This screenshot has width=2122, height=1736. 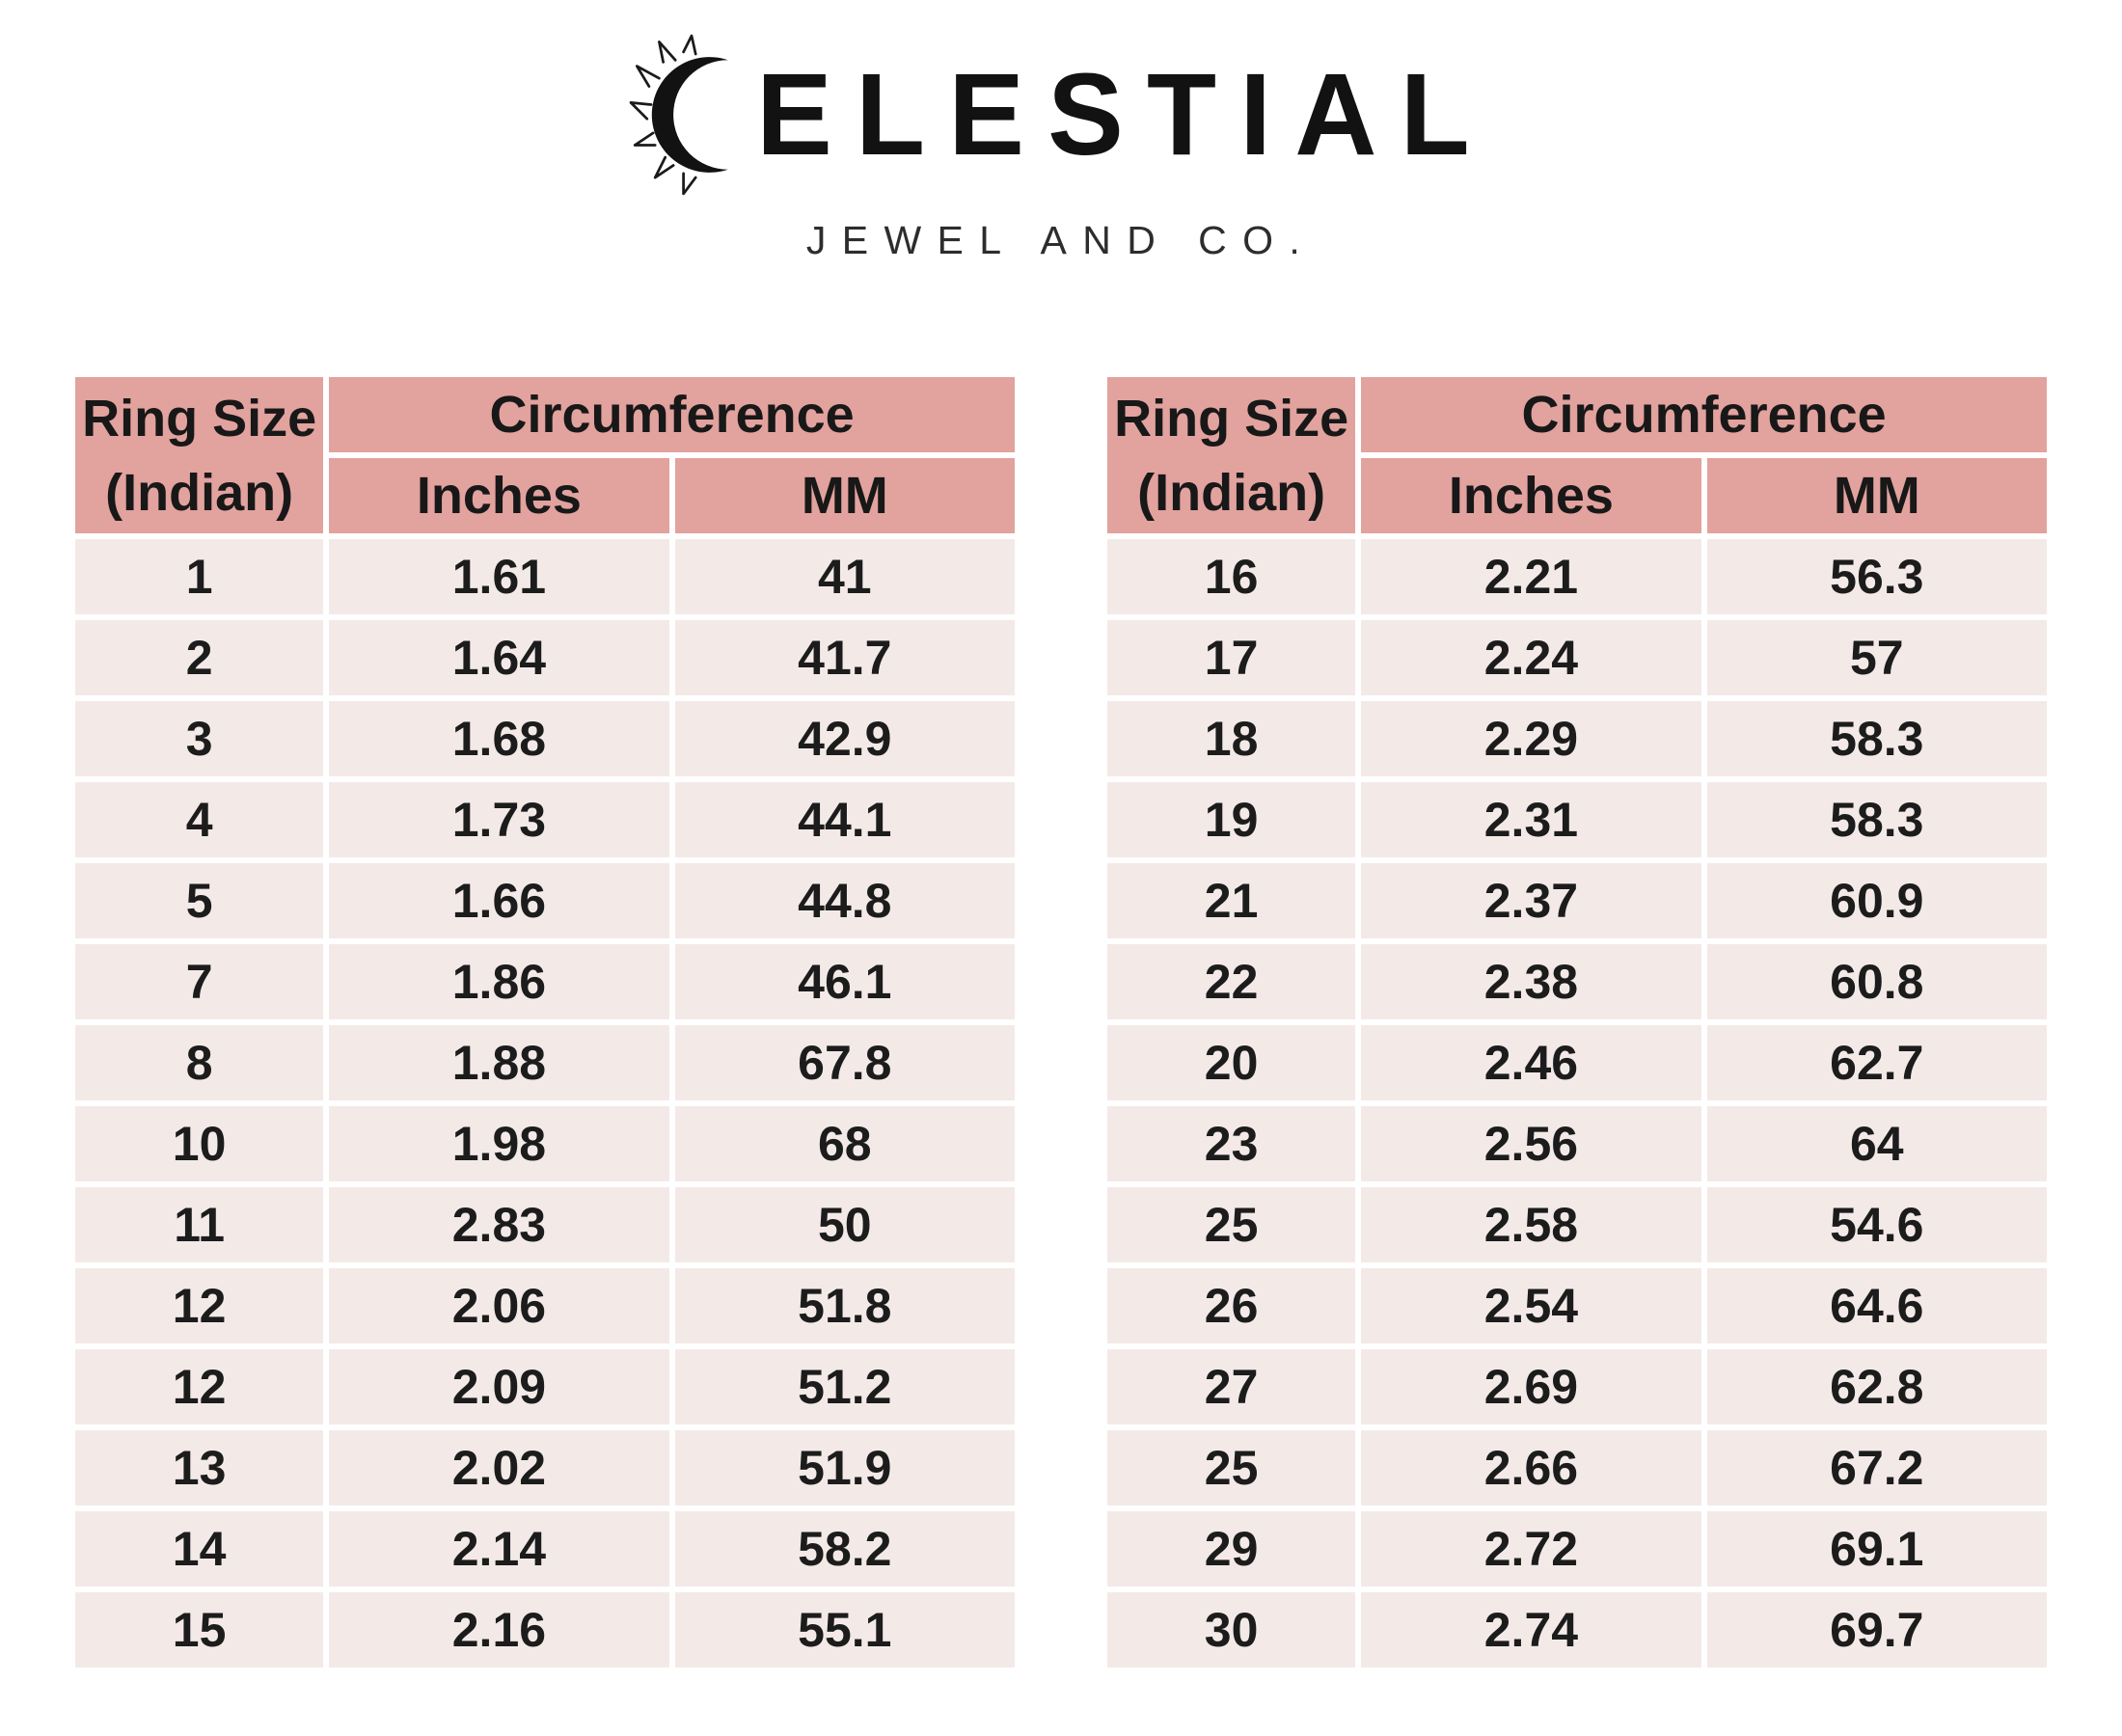 I want to click on table-cell-mm: 51.8, so click(x=845, y=1305).